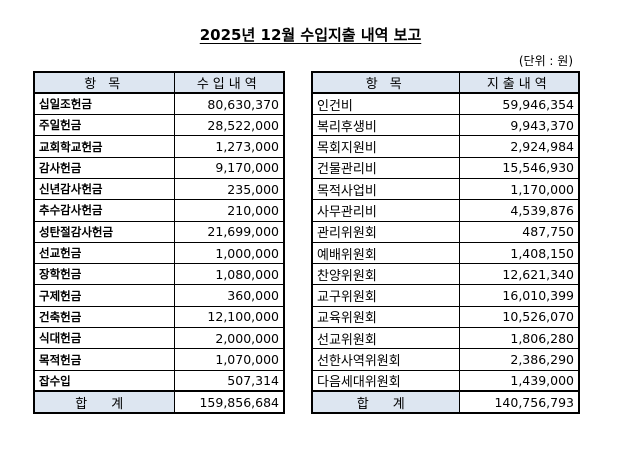 The image size is (621, 459). Describe the element at coordinates (229, 231) in the screenshot. I see `income-item-amount: 21,699,000` at that location.